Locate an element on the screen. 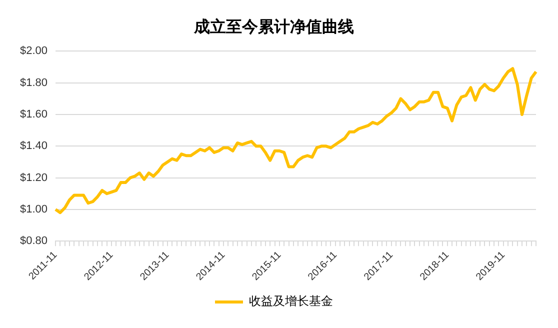  y-tick-label: $1.60 is located at coordinates (34, 114).